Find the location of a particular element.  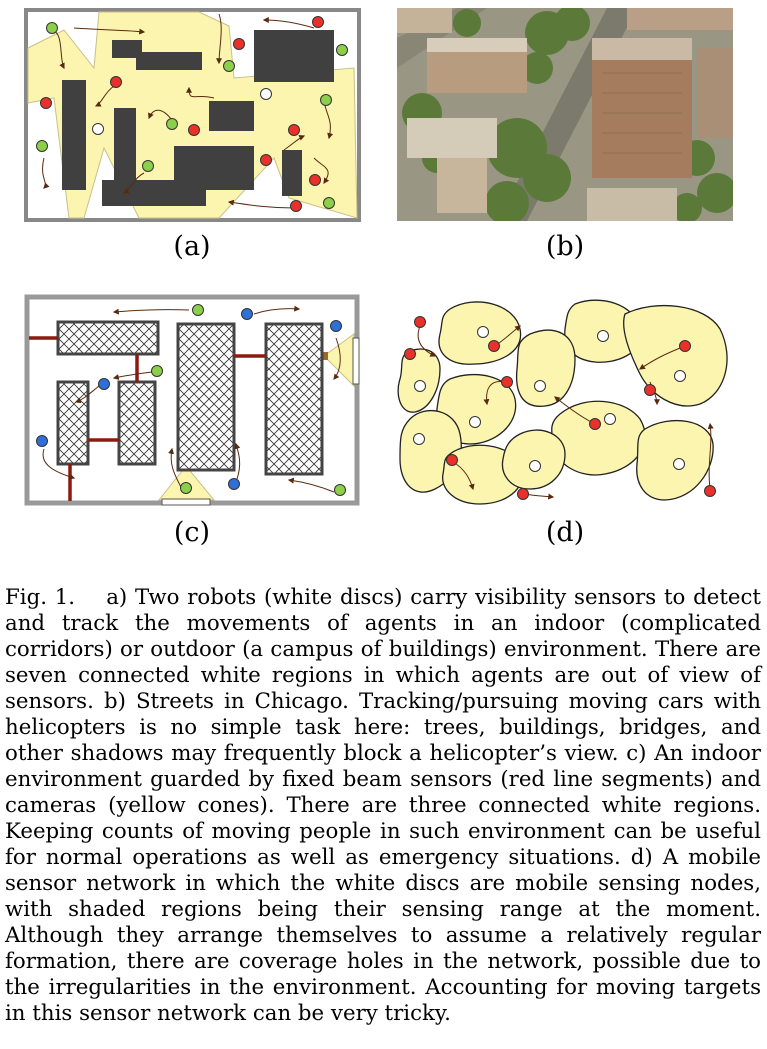

sensing-ranges is located at coordinates (562, 402).